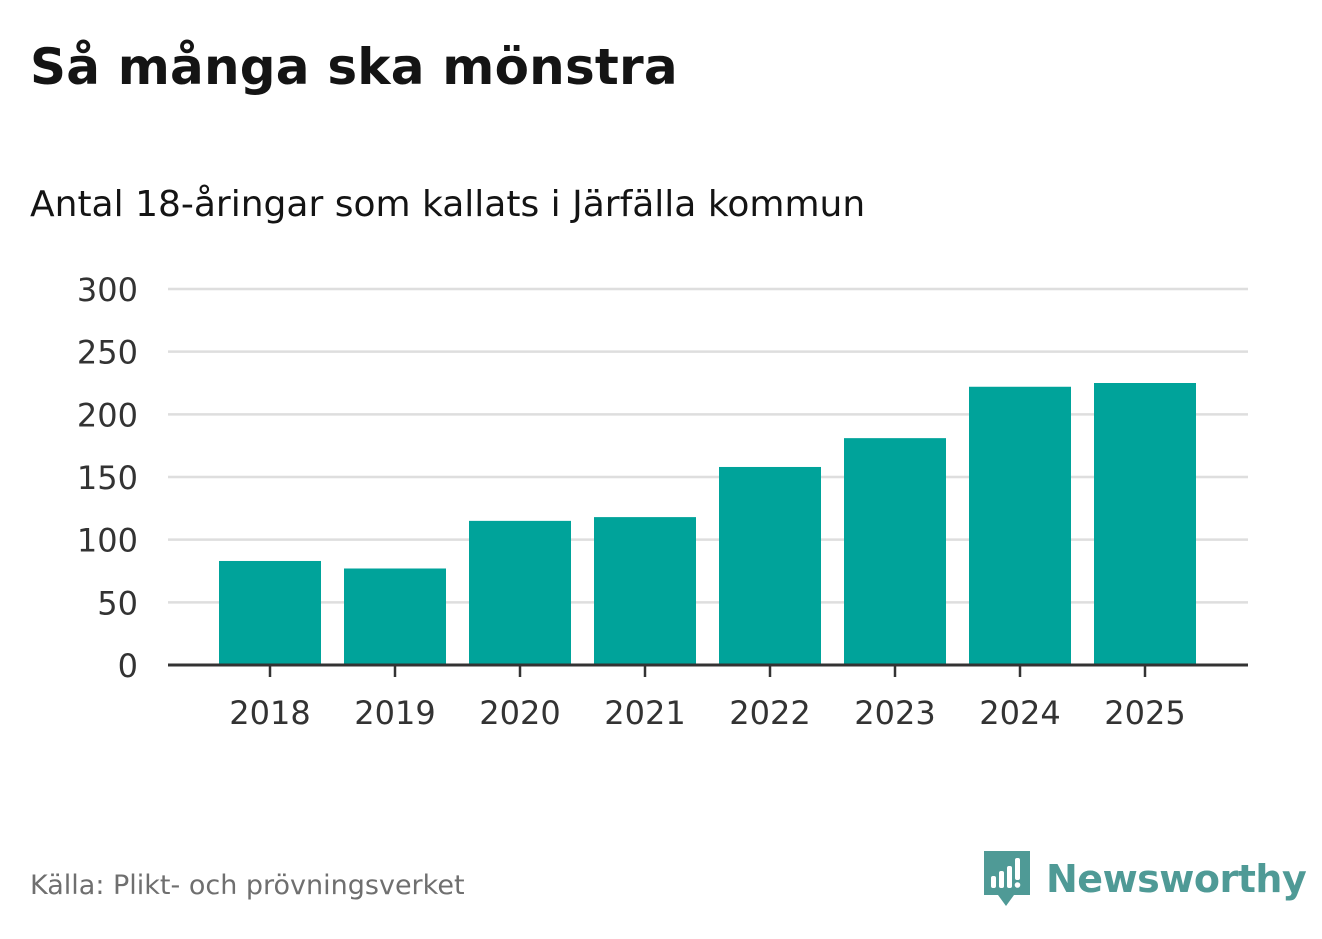 The height and width of the screenshot is (939, 1322). I want to click on y-tick-label: 200, so click(107, 415).